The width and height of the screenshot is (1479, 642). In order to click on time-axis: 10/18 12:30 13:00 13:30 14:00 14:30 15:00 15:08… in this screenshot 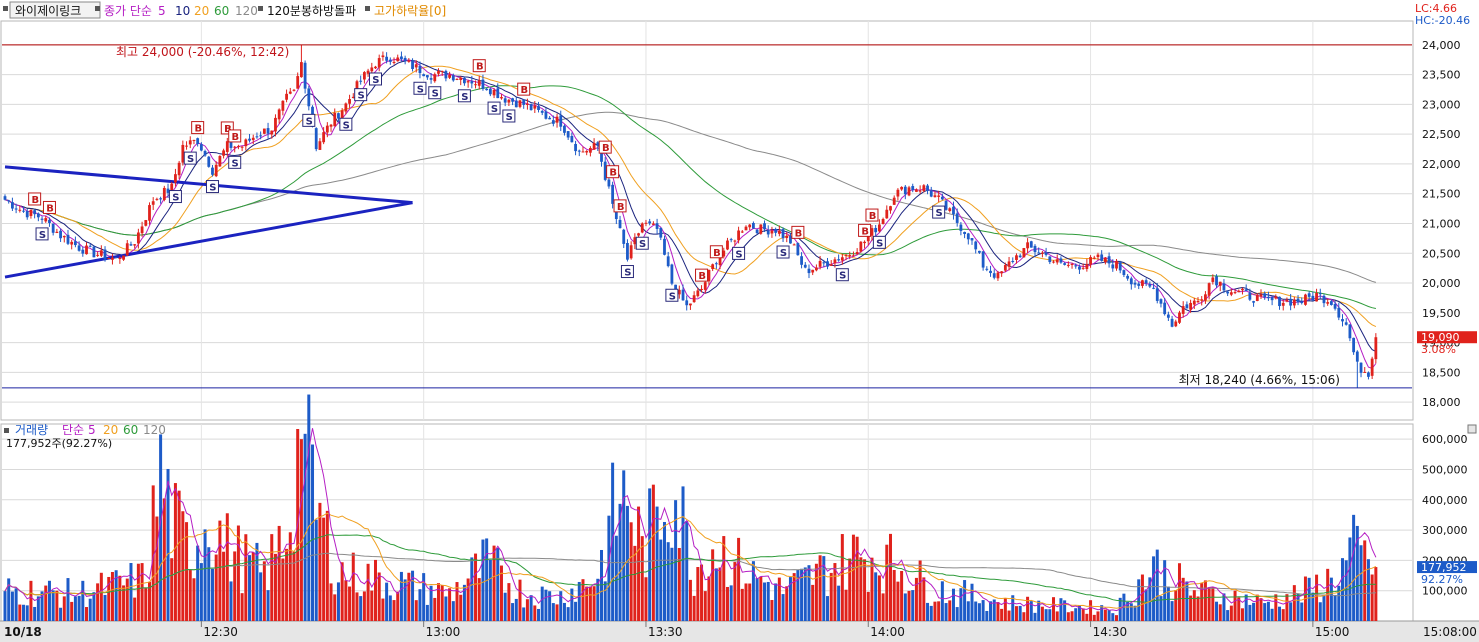, I will do `click(740, 630)`.